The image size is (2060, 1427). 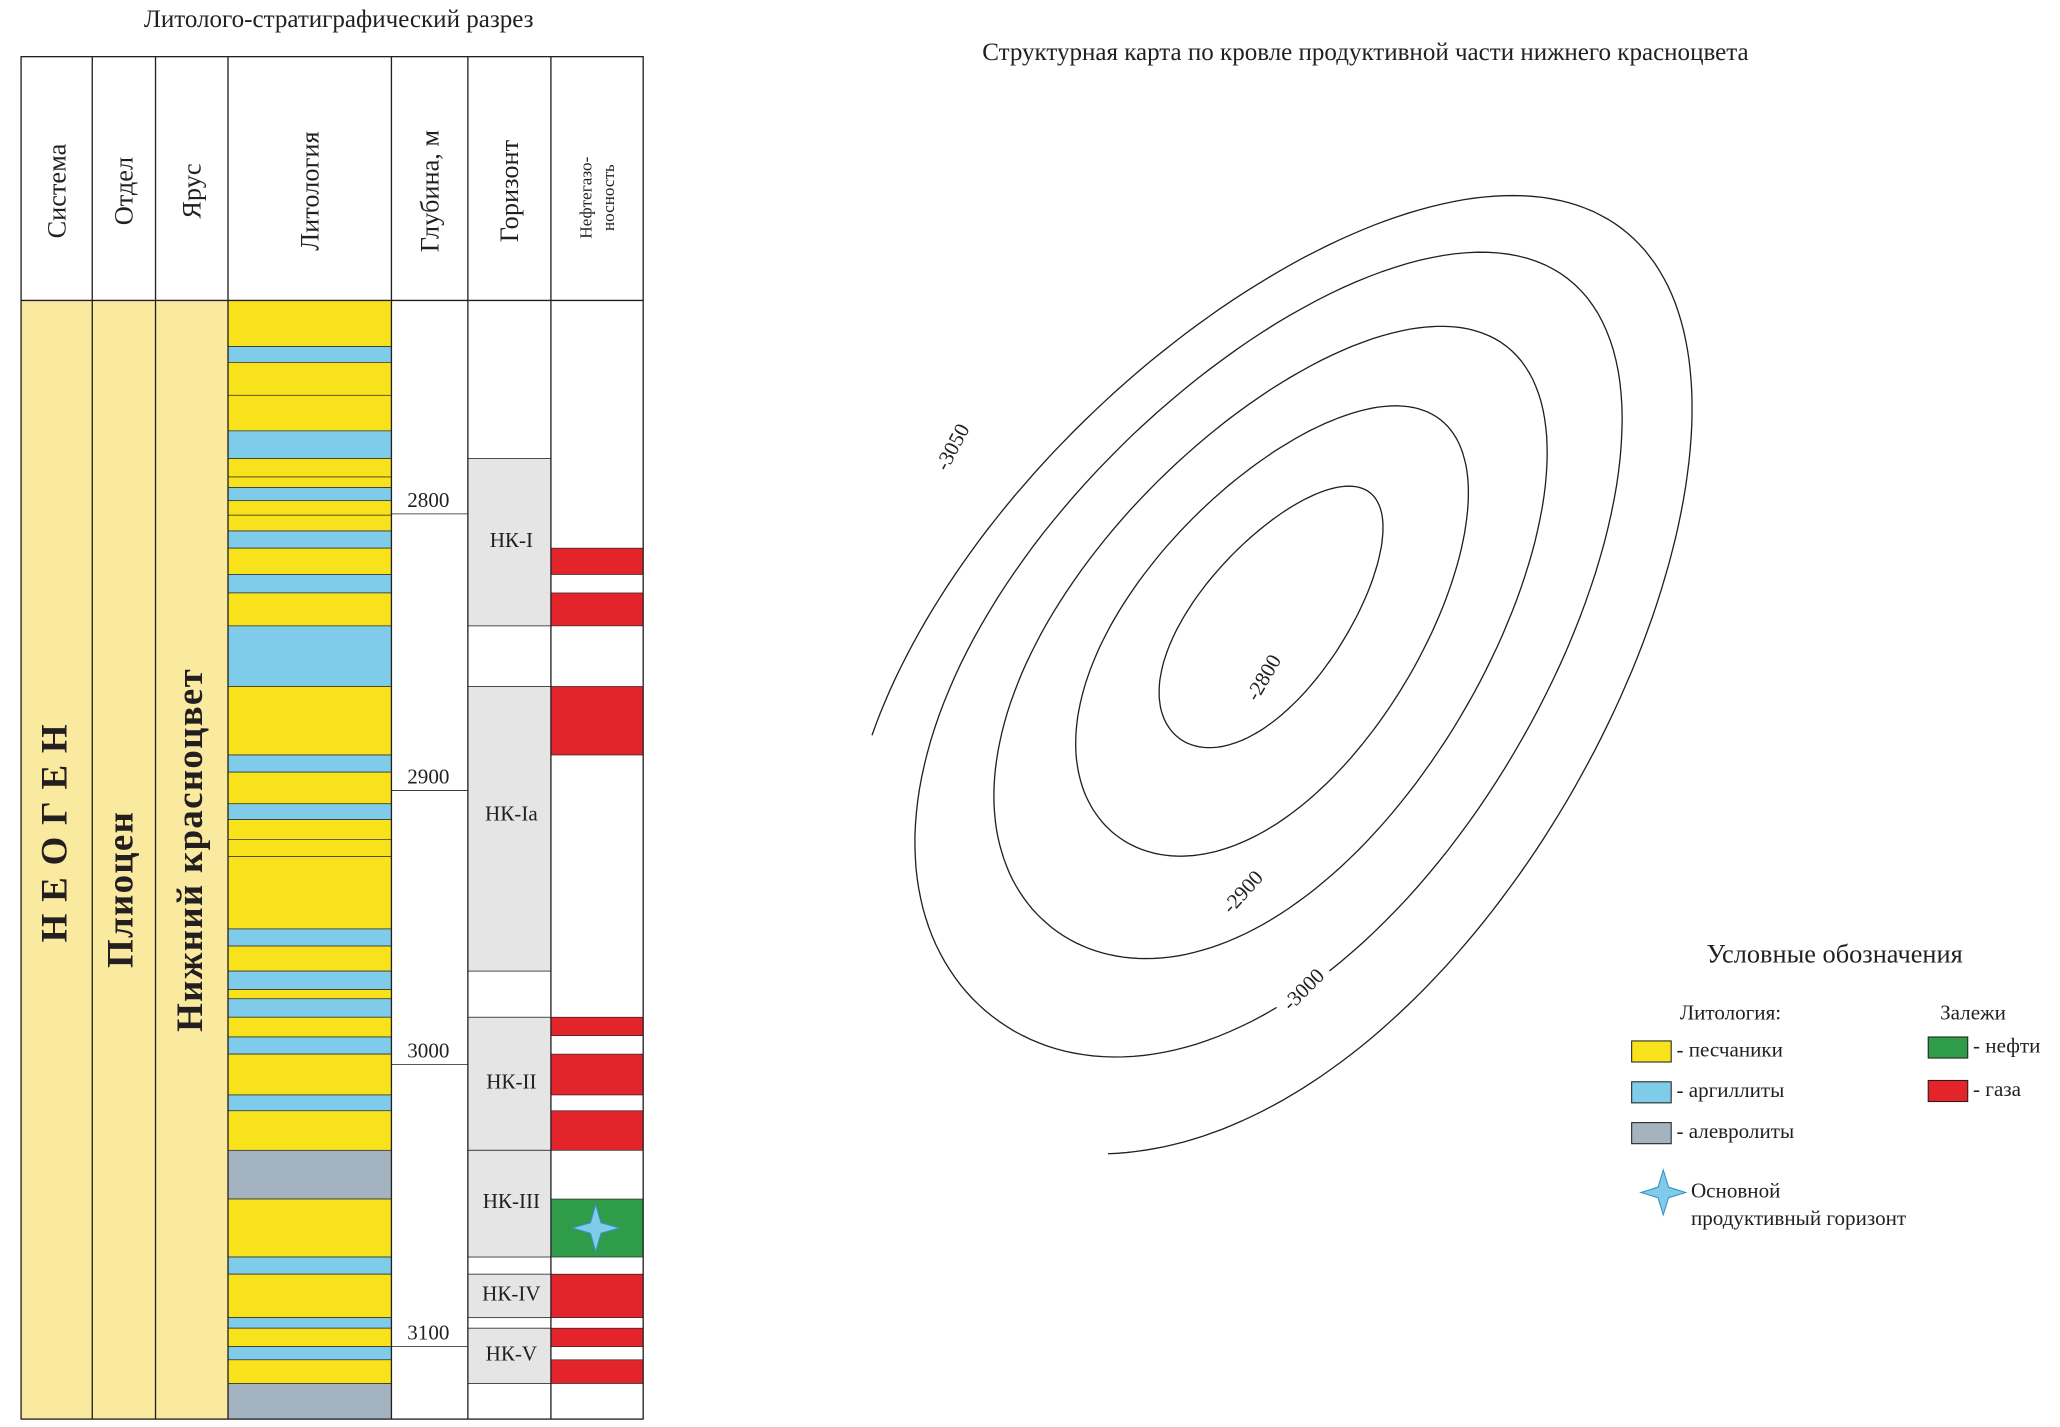 What do you see at coordinates (1729, 1049) in the screenshot?
I see `legend-item: - песчаники` at bounding box center [1729, 1049].